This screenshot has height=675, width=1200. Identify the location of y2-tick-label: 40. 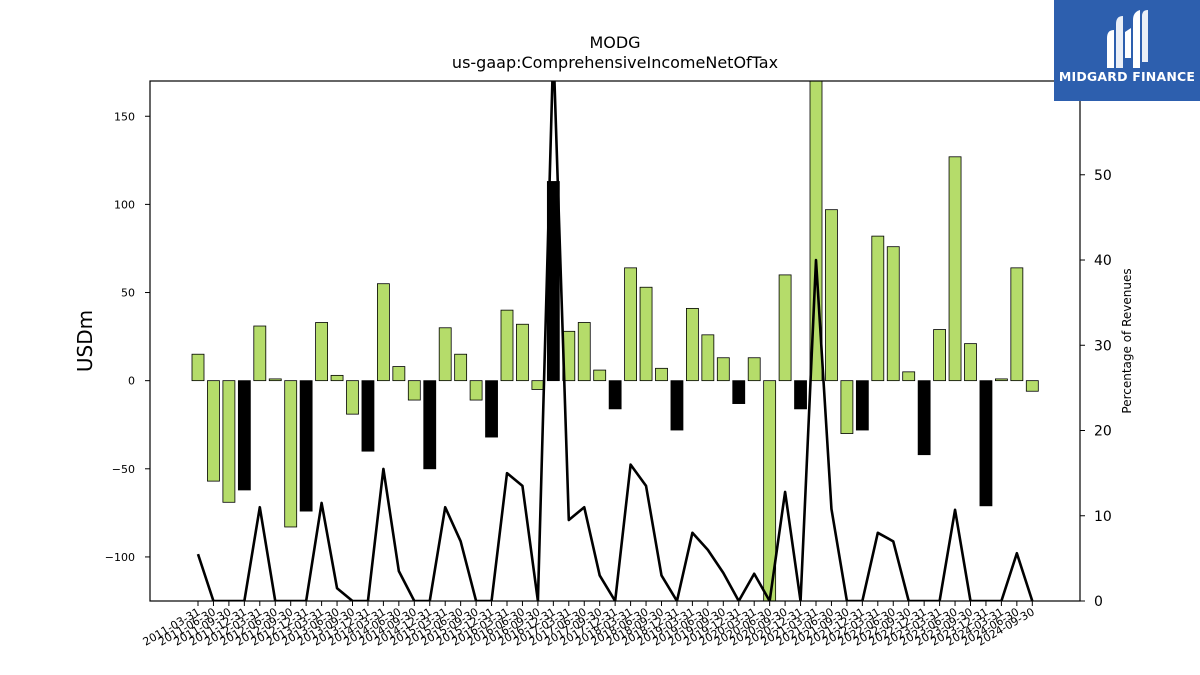
(1103, 261).